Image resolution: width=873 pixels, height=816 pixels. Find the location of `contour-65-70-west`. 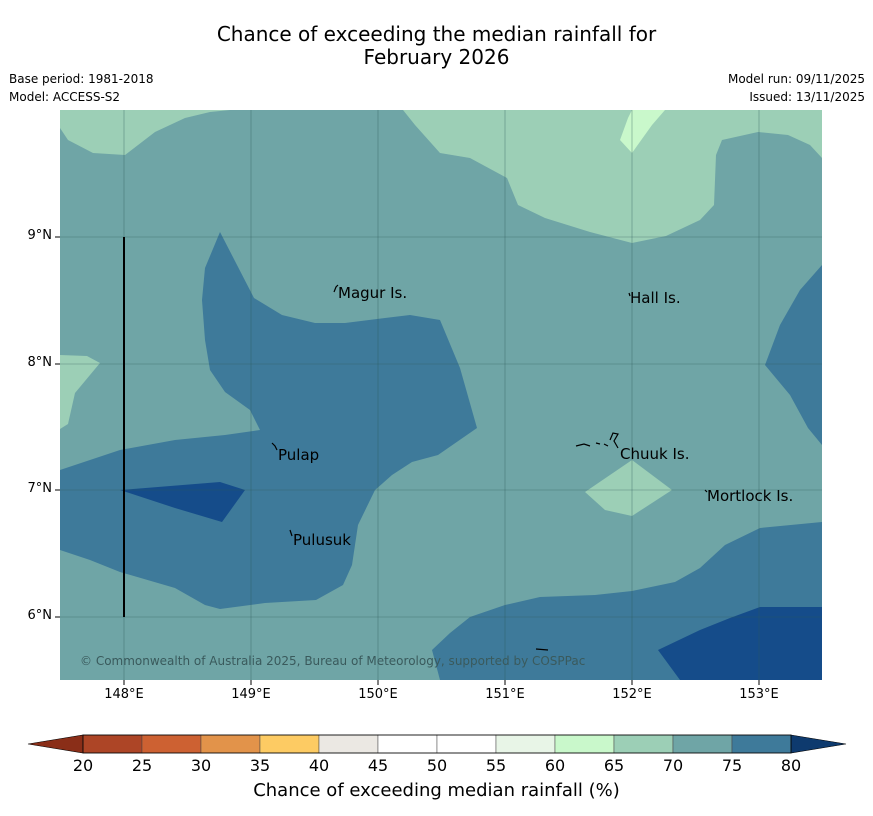

contour-65-70-west is located at coordinates (80, 392).